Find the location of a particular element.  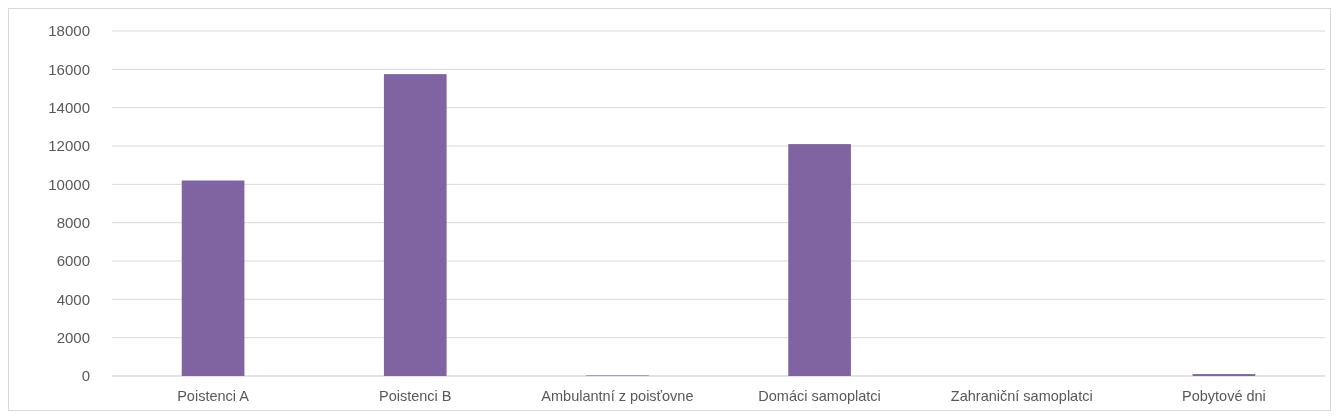

y-tick-label: 14000 is located at coordinates (69, 107).